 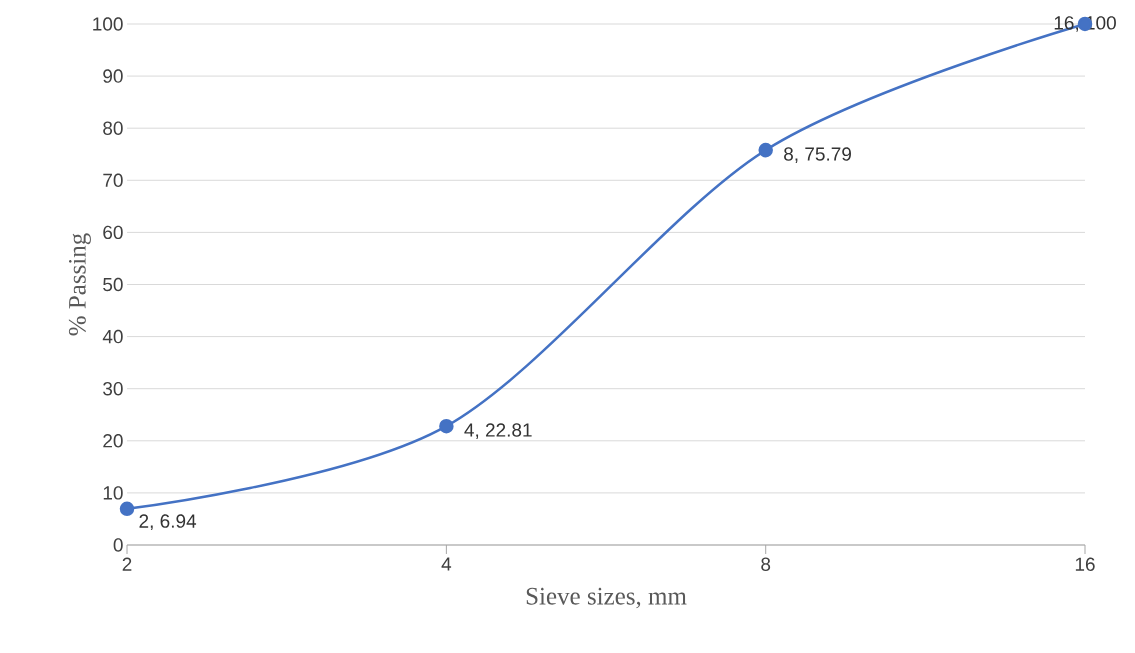 I want to click on y-axis-title: % Passing, so click(x=79, y=284).